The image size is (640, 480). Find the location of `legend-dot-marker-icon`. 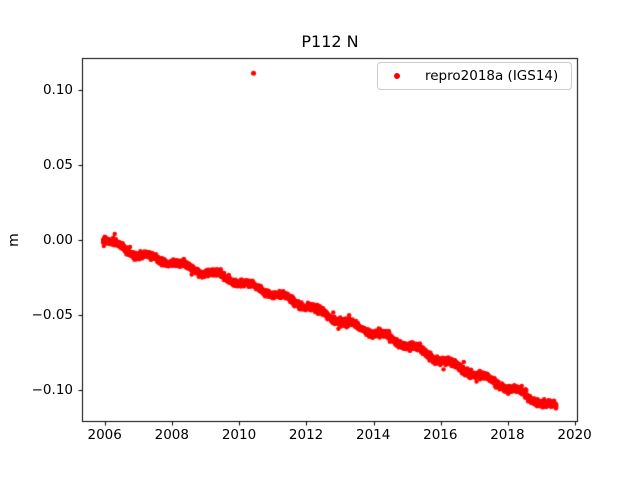

legend-dot-marker-icon is located at coordinates (397, 76).